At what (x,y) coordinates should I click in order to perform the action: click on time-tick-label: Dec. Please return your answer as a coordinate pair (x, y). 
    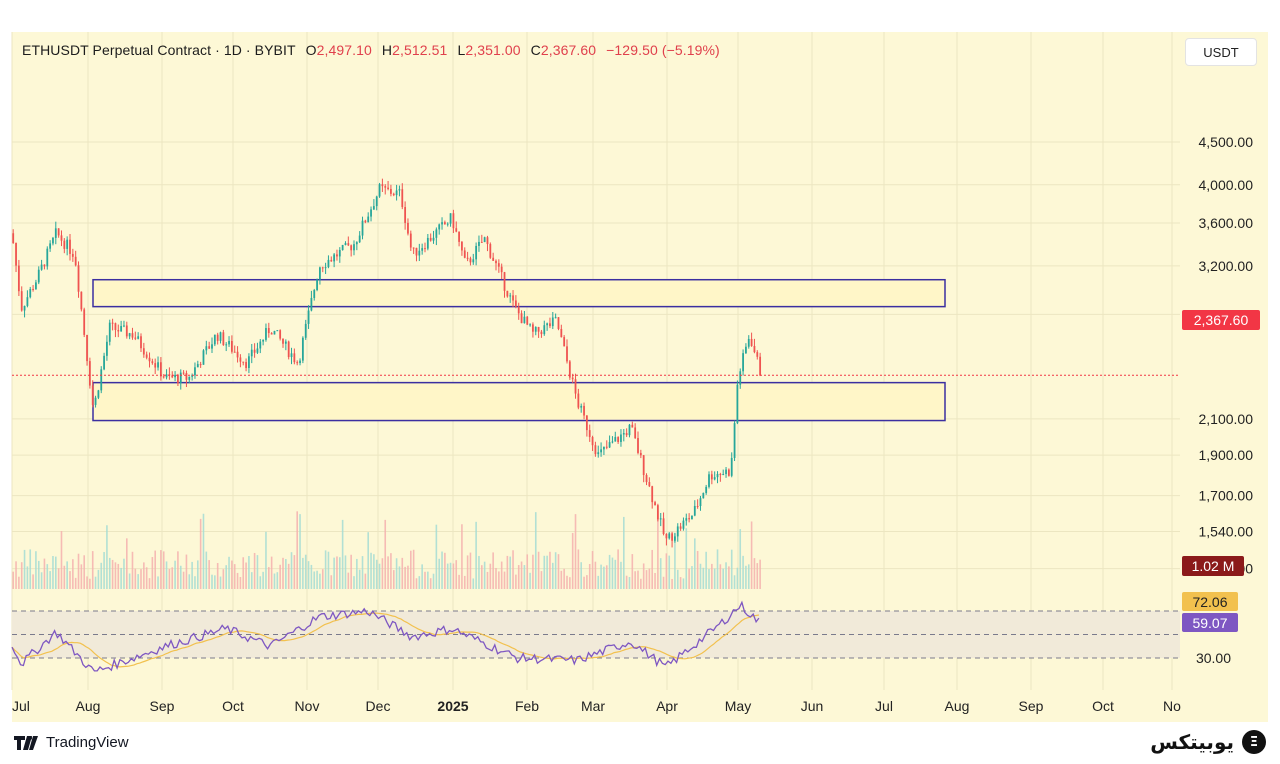
    Looking at the image, I should click on (378, 706).